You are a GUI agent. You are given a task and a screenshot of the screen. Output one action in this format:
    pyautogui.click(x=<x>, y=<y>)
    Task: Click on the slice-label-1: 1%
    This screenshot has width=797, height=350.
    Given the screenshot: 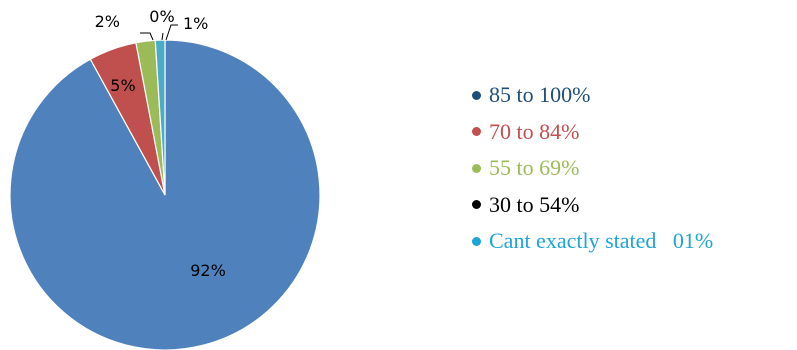 What is the action you would take?
    pyautogui.click(x=195, y=23)
    